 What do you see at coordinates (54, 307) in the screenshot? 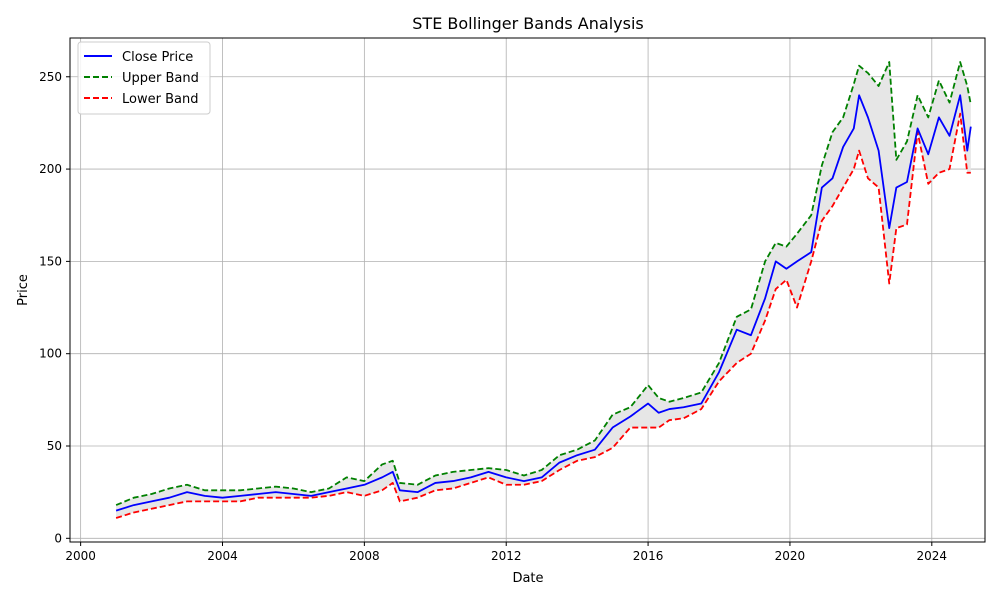
I see `y-axis-ticks: 0 50 100 150 200 250` at bounding box center [54, 307].